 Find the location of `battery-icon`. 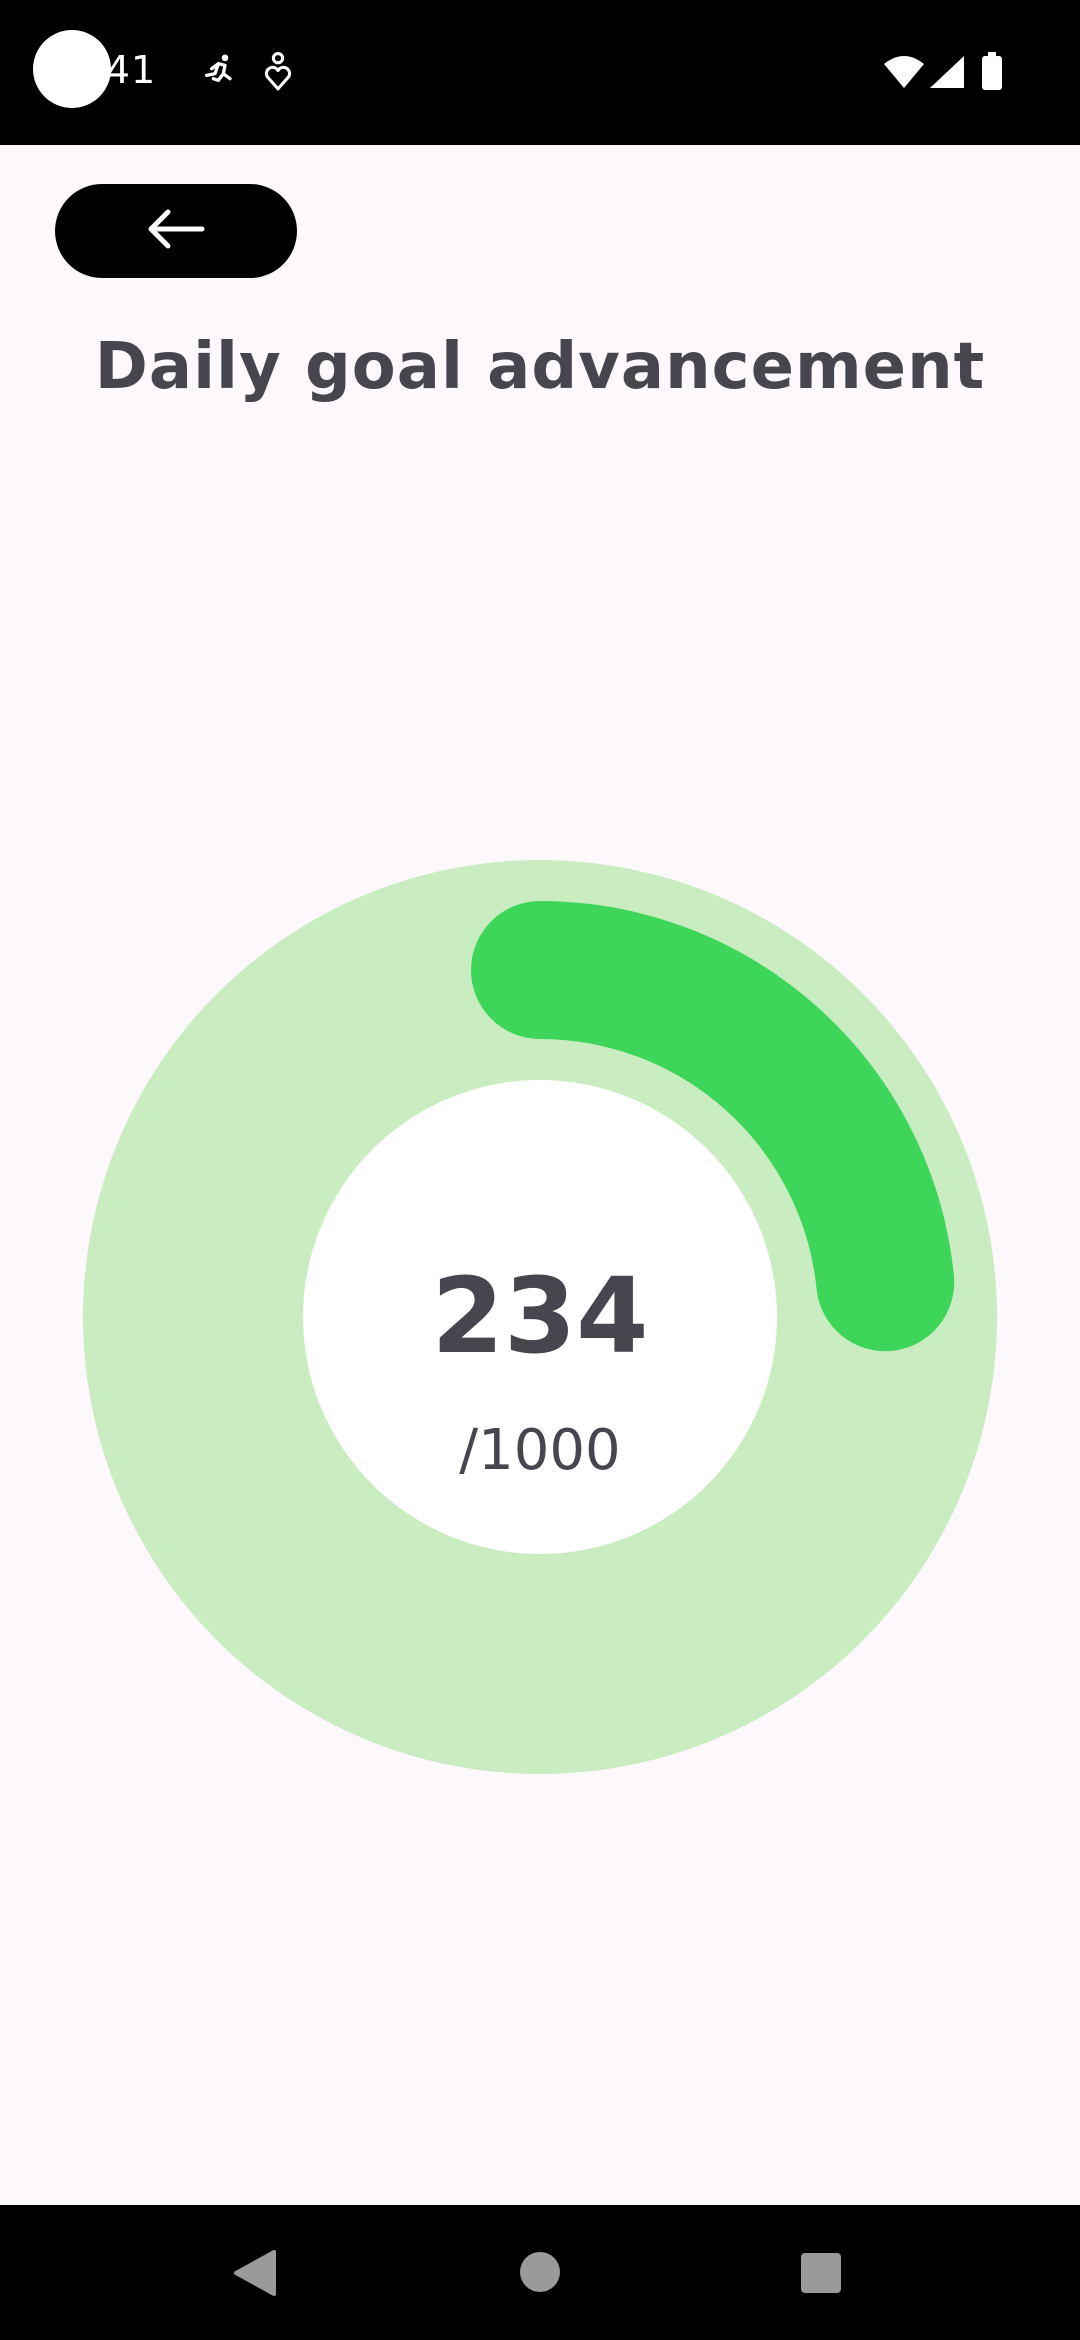

battery-icon is located at coordinates (992, 74).